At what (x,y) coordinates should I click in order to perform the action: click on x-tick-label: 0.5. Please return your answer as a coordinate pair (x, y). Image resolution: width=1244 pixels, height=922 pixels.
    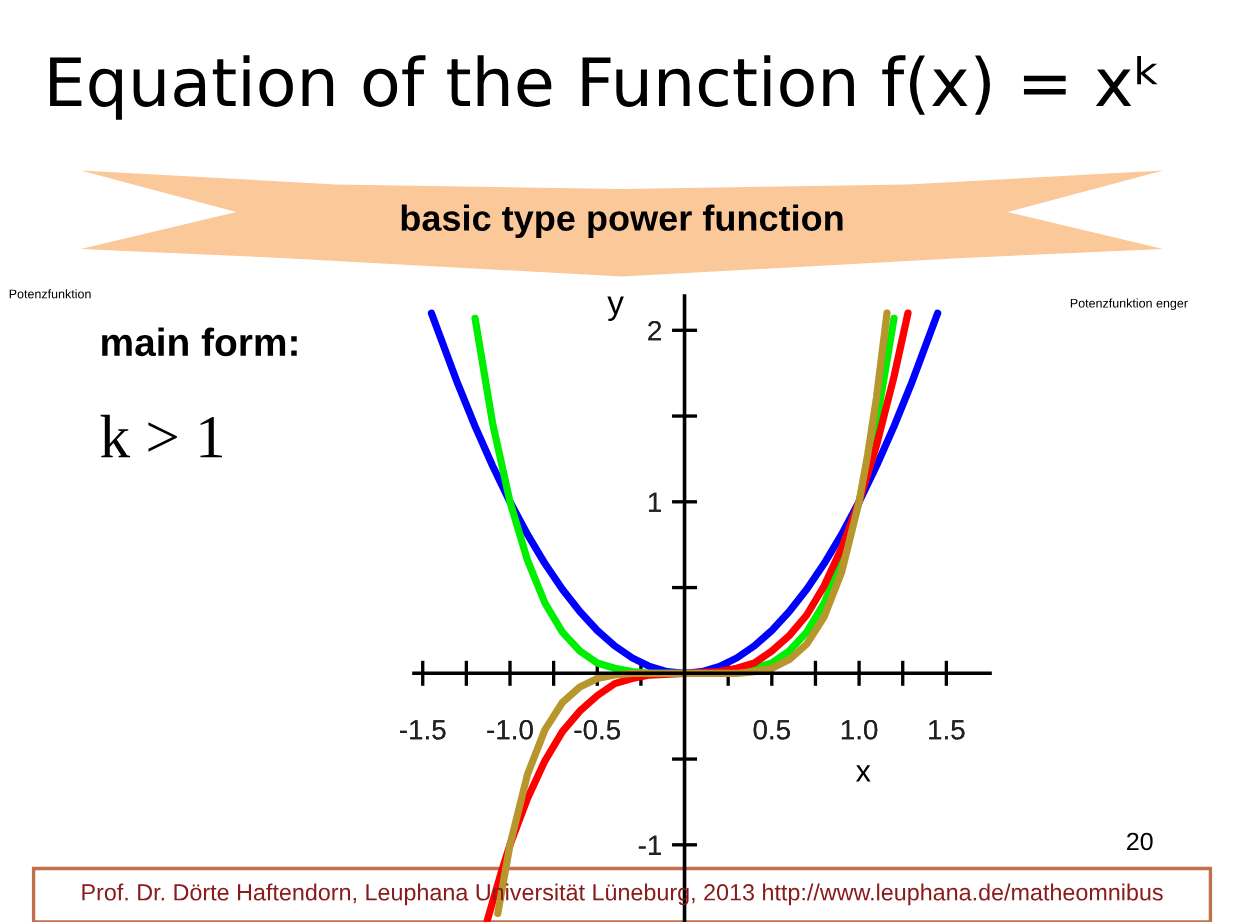
    Looking at the image, I should click on (771, 729).